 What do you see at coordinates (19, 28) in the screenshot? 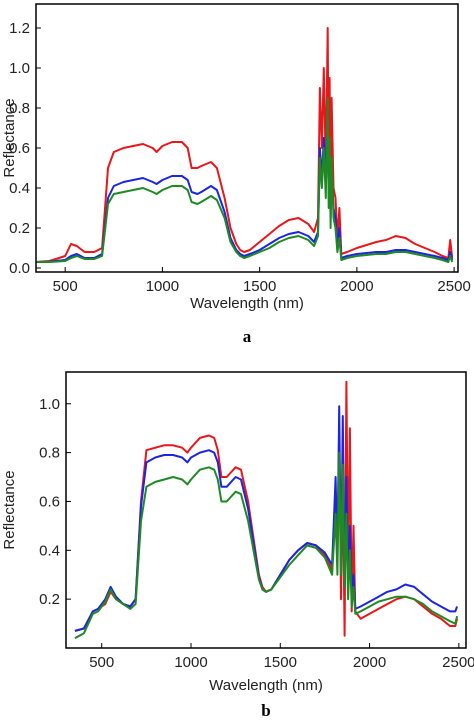
I see `y-tick-label: 1.2` at bounding box center [19, 28].